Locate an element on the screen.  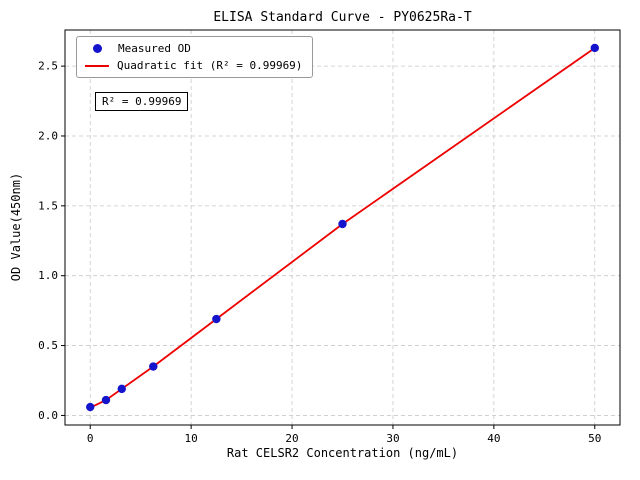
x-tick-label: 30 is located at coordinates (392, 438).